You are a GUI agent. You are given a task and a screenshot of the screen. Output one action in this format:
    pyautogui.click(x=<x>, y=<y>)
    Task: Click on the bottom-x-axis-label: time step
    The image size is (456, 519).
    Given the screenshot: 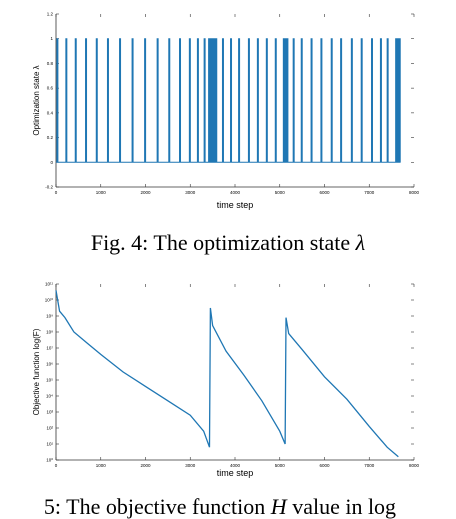 What is the action you would take?
    pyautogui.click(x=235, y=473)
    